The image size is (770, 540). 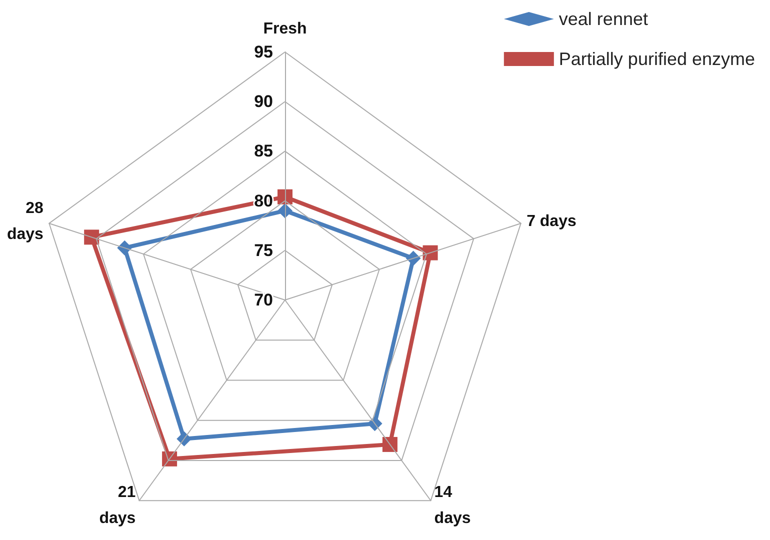 What do you see at coordinates (25, 222) in the screenshot?
I see `spoke-label: 28 days` at bounding box center [25, 222].